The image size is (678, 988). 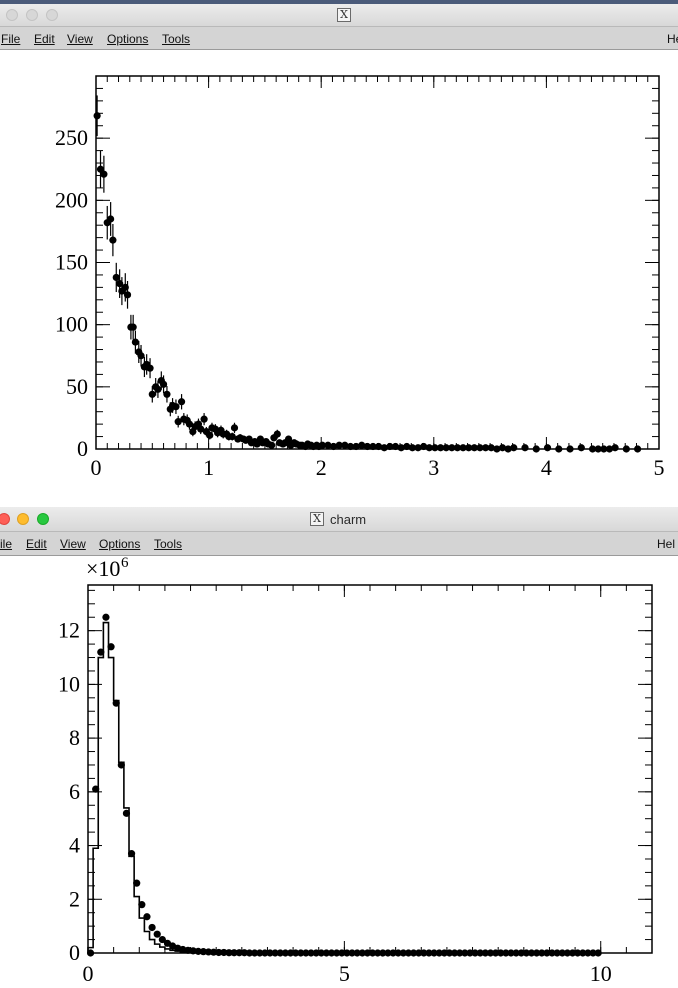 What do you see at coordinates (6, 544) in the screenshot?
I see `menu-file: ile` at bounding box center [6, 544].